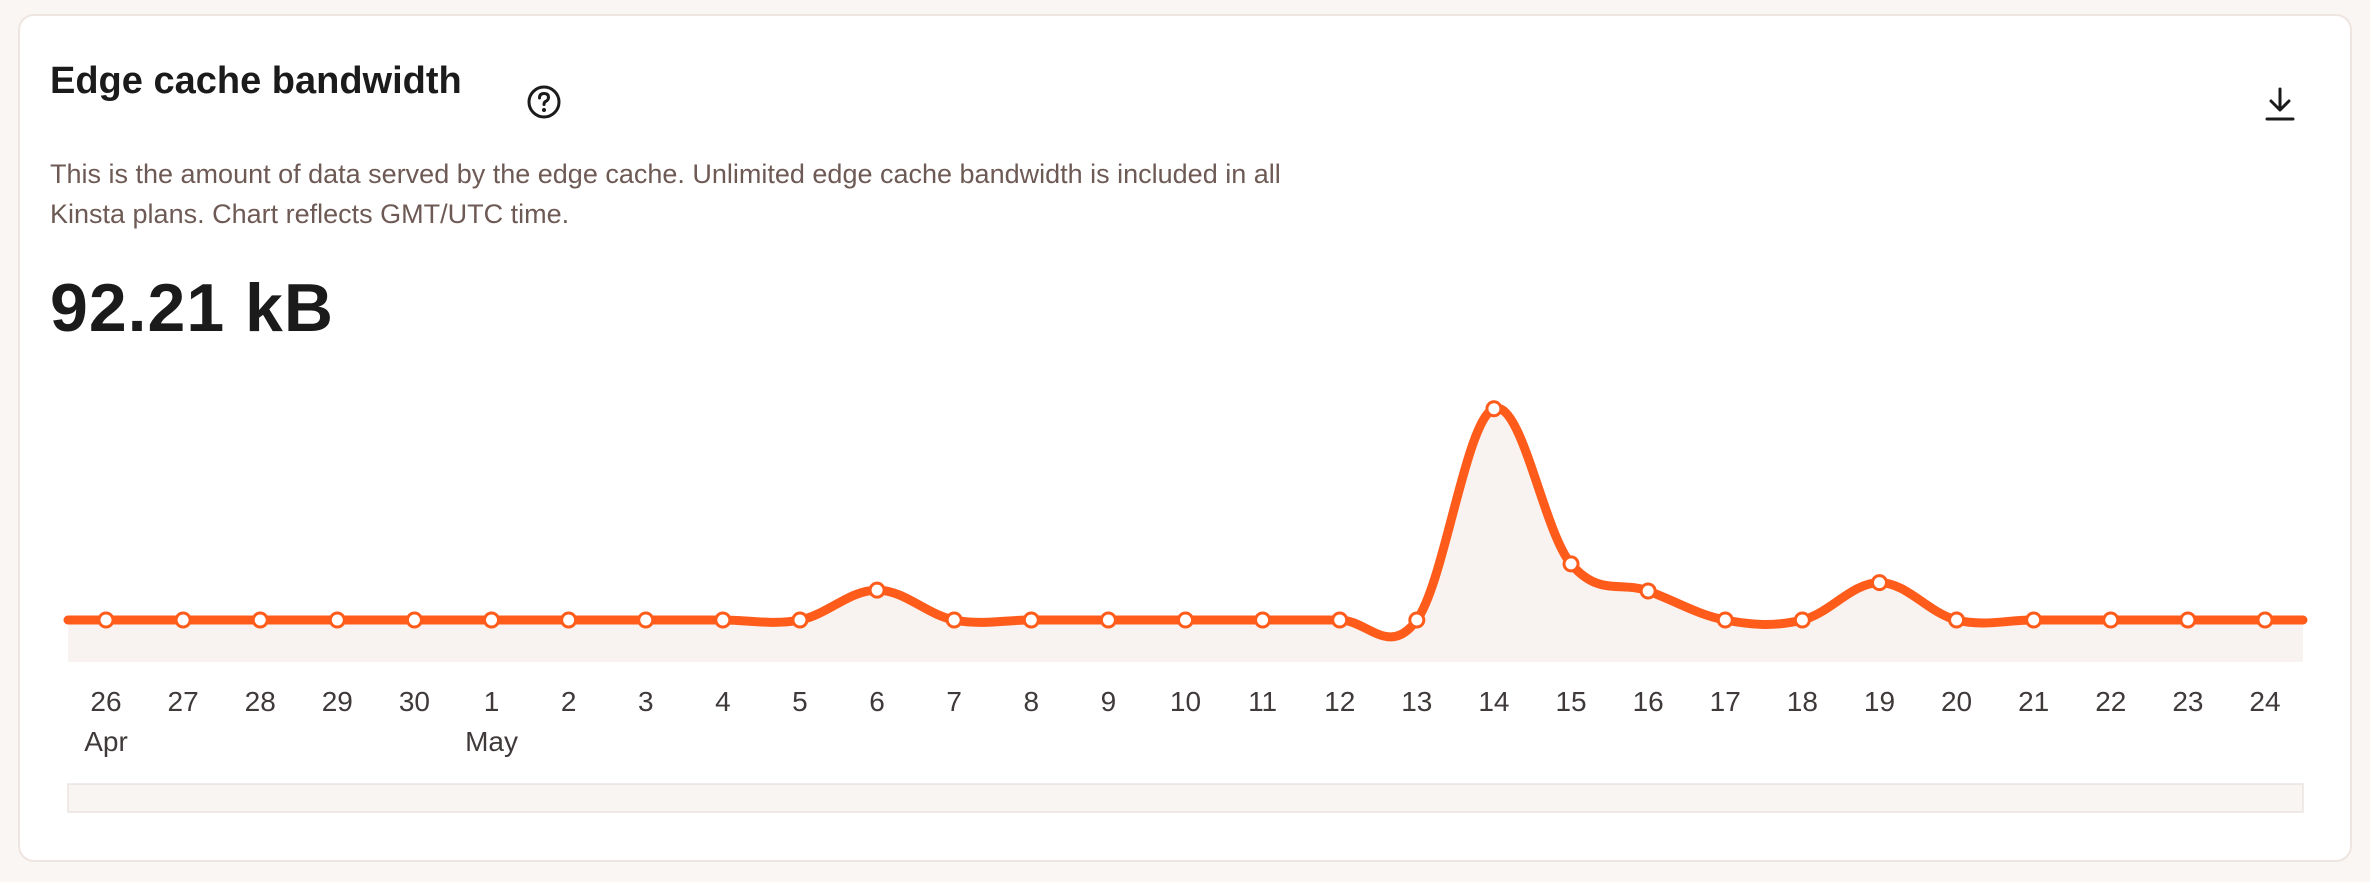 The height and width of the screenshot is (882, 2370). Describe the element at coordinates (1802, 701) in the screenshot. I see `x-tick-label: 18` at that location.